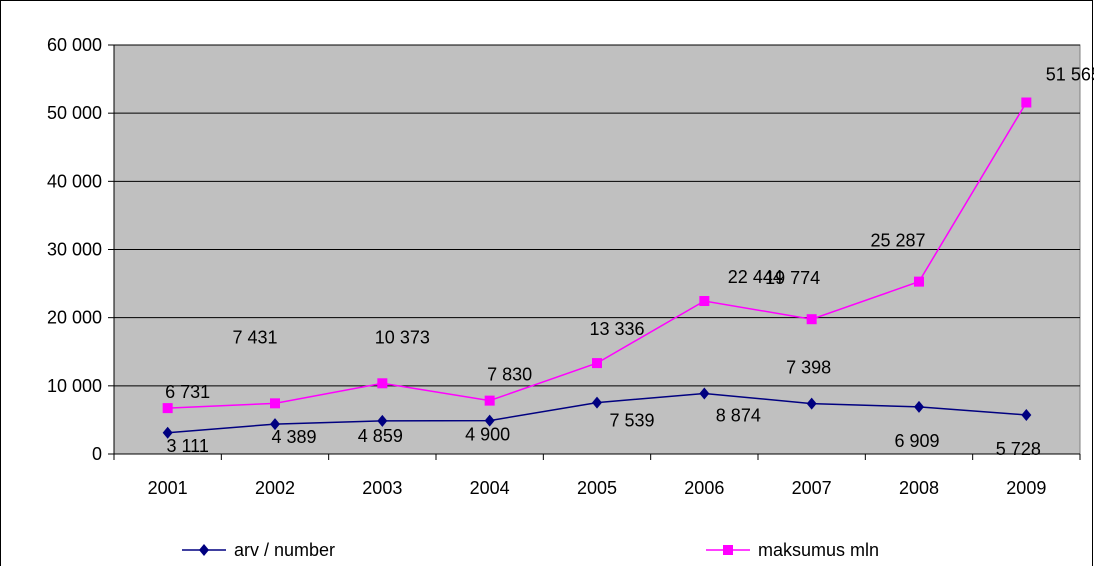  Describe the element at coordinates (897, 241) in the screenshot. I see `data-label: 25 287` at that location.